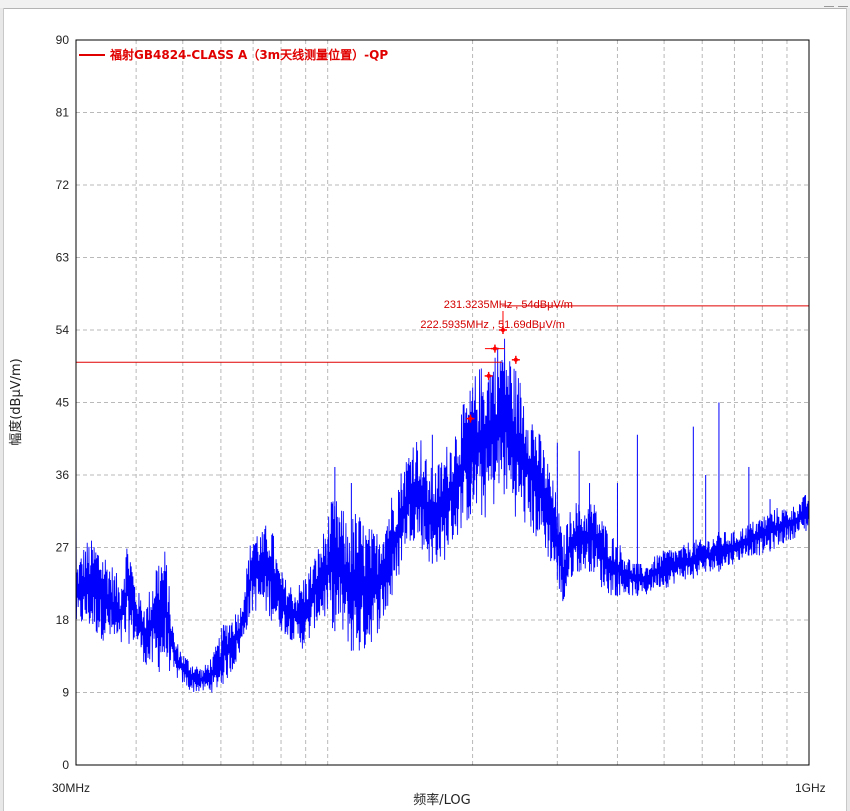 This screenshot has height=811, width=850. Describe the element at coordinates (63, 475) in the screenshot. I see `y-tick-label: 36` at that location.